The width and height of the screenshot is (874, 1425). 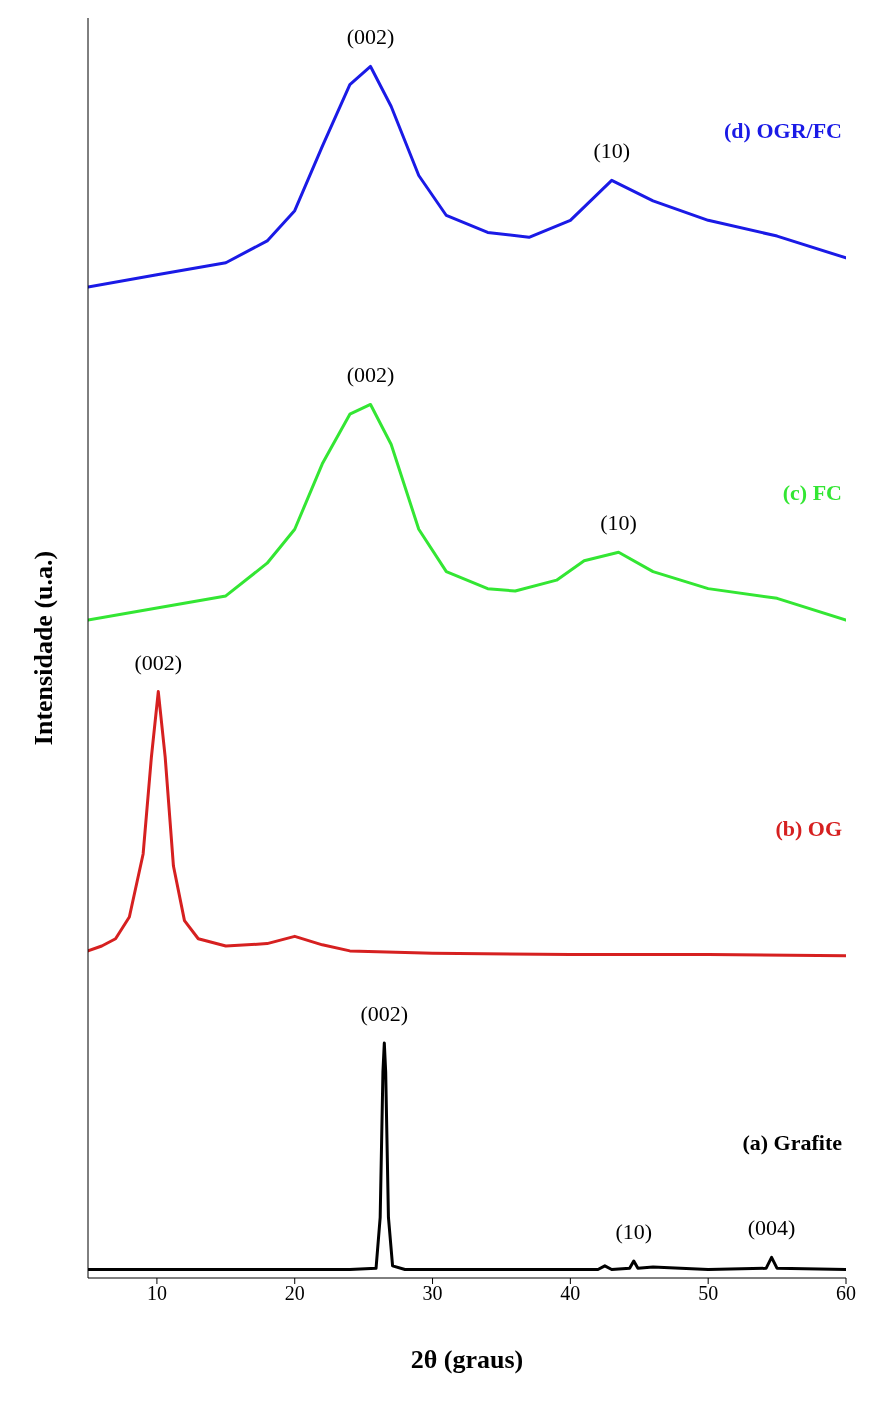 What do you see at coordinates (771, 1228) in the screenshot?
I see `annotation: (004)` at bounding box center [771, 1228].